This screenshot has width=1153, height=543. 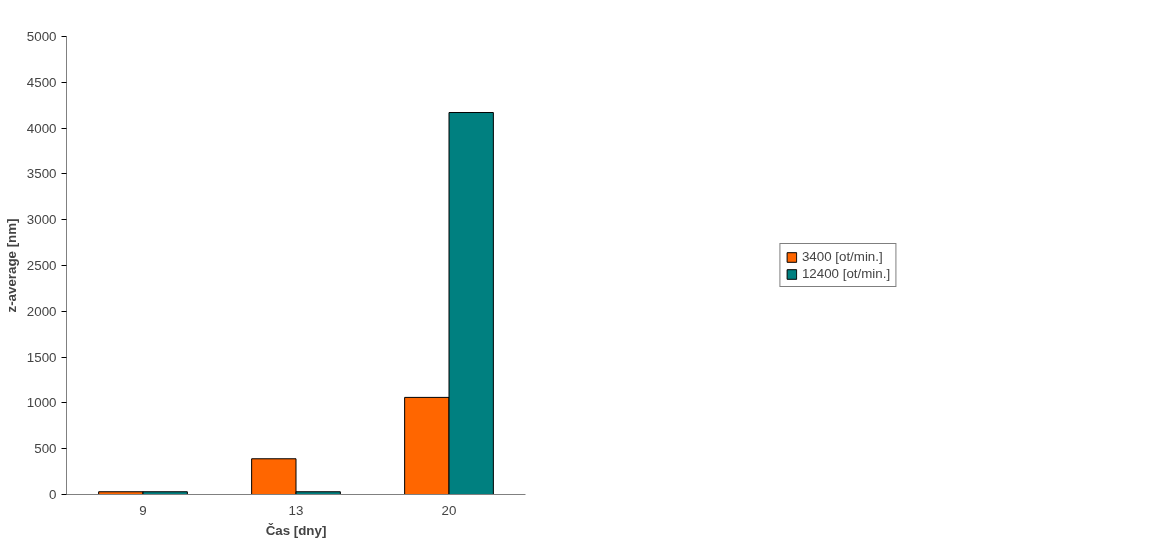 What do you see at coordinates (11, 265) in the screenshot?
I see `y-axis-title: z-average [nm]` at bounding box center [11, 265].